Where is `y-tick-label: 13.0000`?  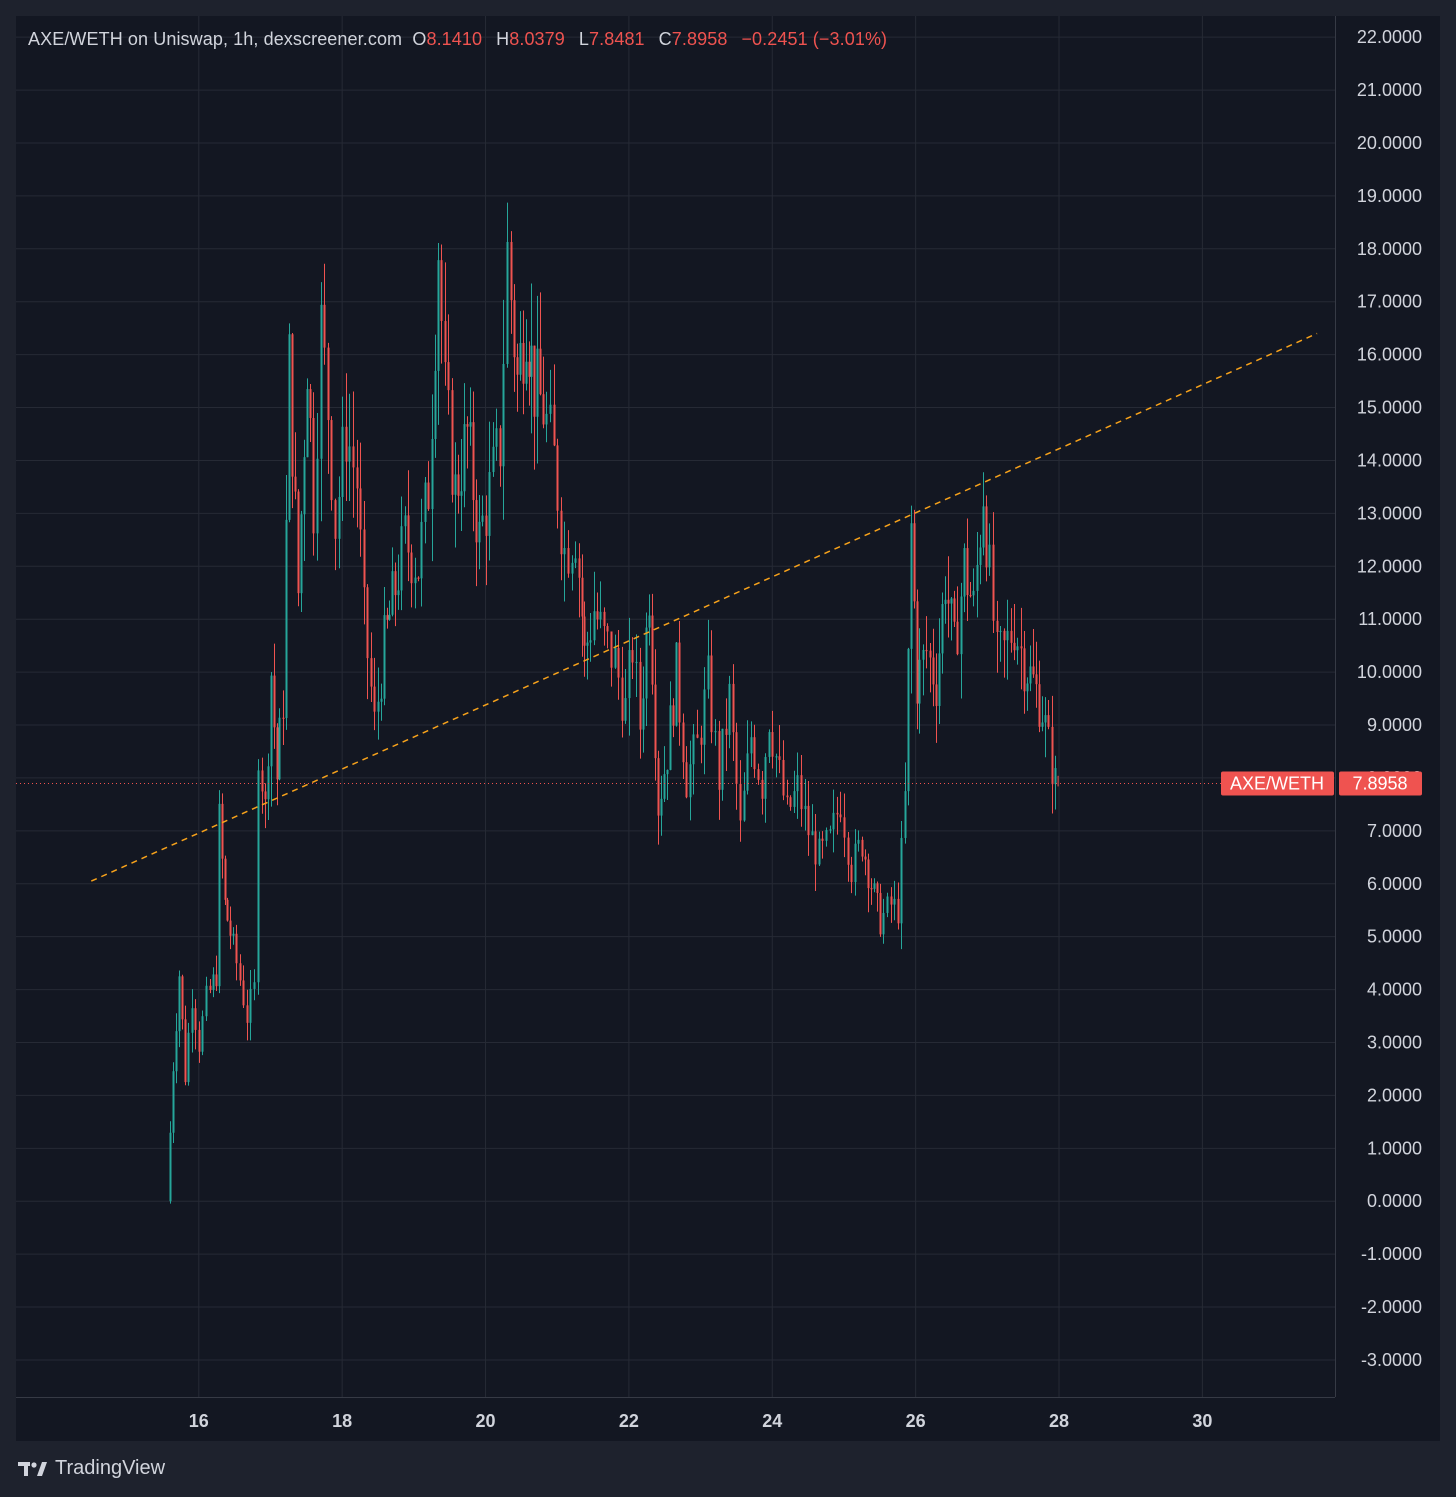 y-tick-label: 13.0000 is located at coordinates (1389, 513).